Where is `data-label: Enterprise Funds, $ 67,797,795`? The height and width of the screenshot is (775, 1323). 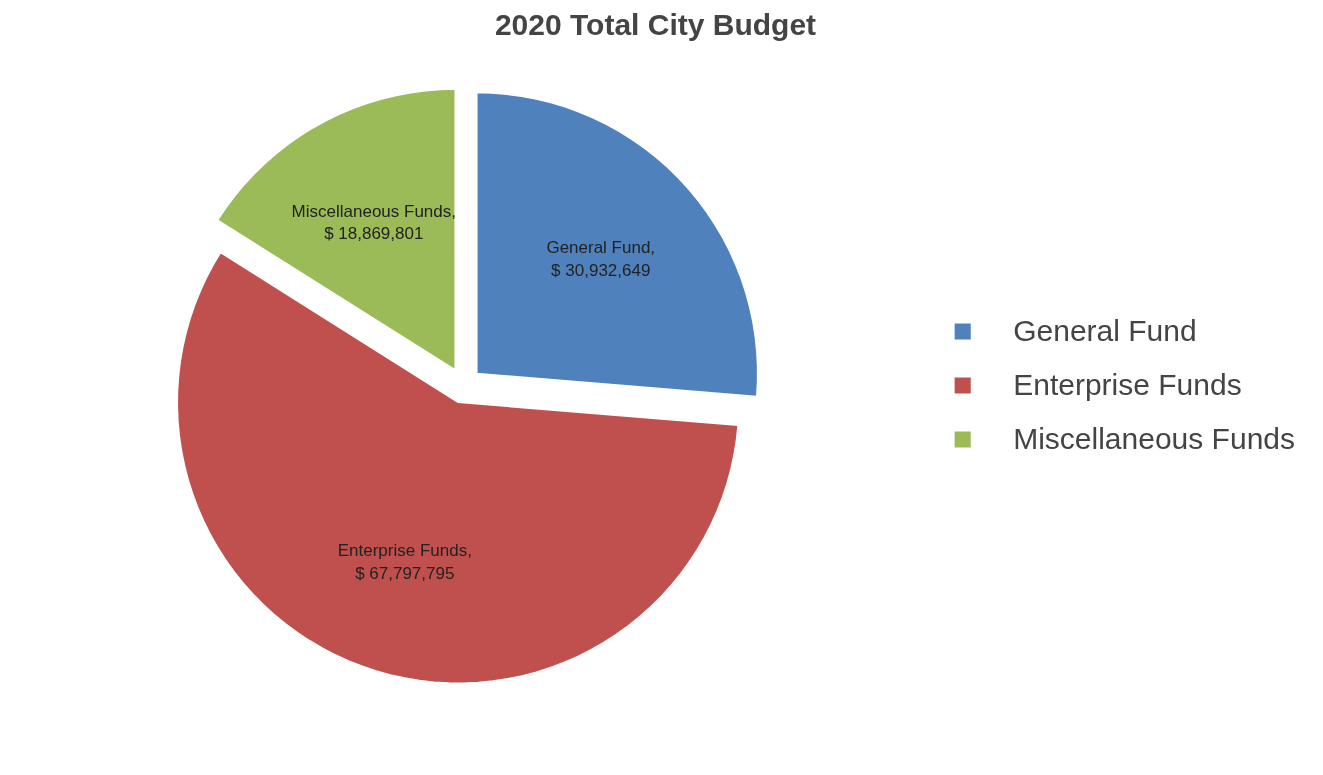
data-label: Enterprise Funds, $ 67,797,795 is located at coordinates (404, 562).